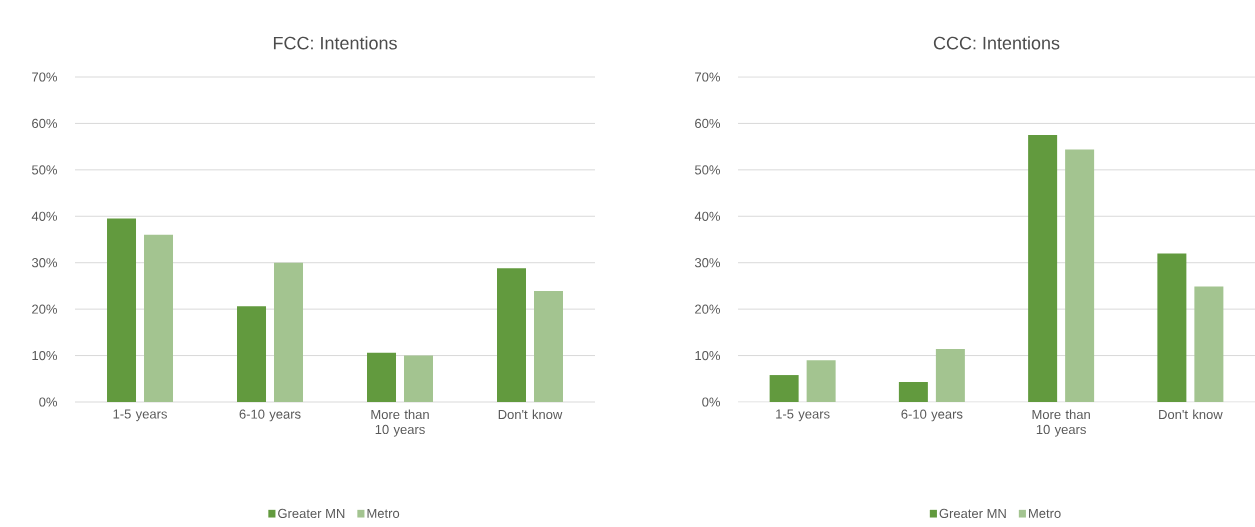 The width and height of the screenshot is (1255, 527). What do you see at coordinates (996, 43) in the screenshot?
I see `chart-title: CCC: Intentions` at bounding box center [996, 43].